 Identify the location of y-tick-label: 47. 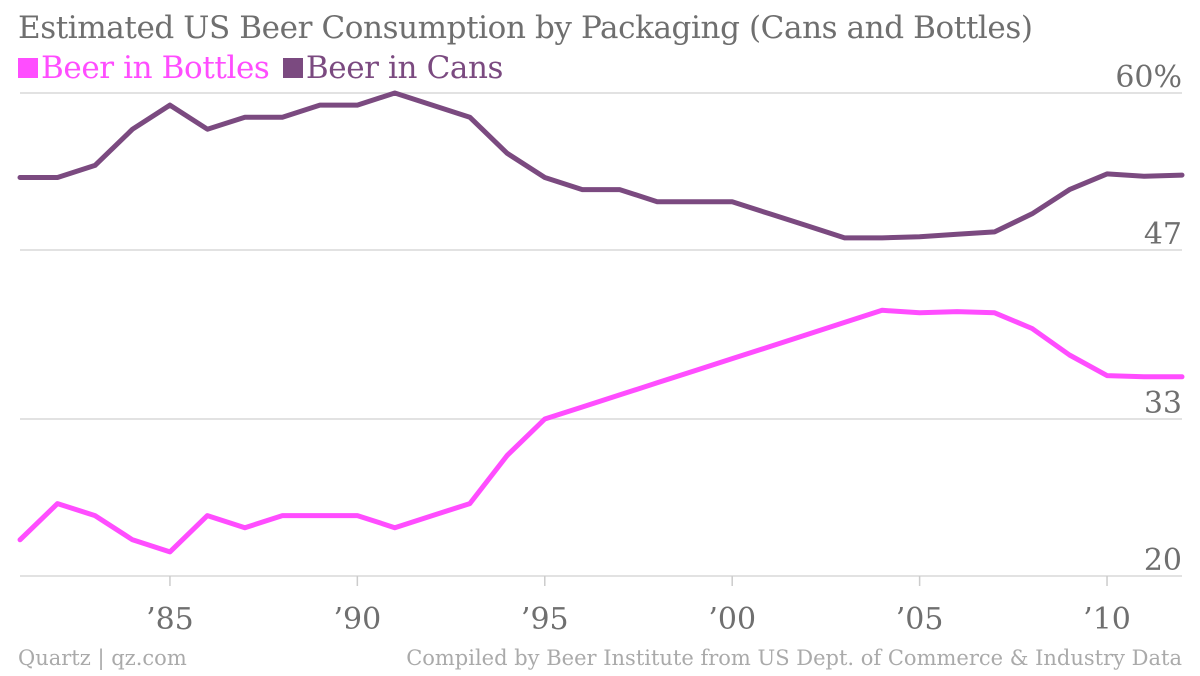
(1163, 234).